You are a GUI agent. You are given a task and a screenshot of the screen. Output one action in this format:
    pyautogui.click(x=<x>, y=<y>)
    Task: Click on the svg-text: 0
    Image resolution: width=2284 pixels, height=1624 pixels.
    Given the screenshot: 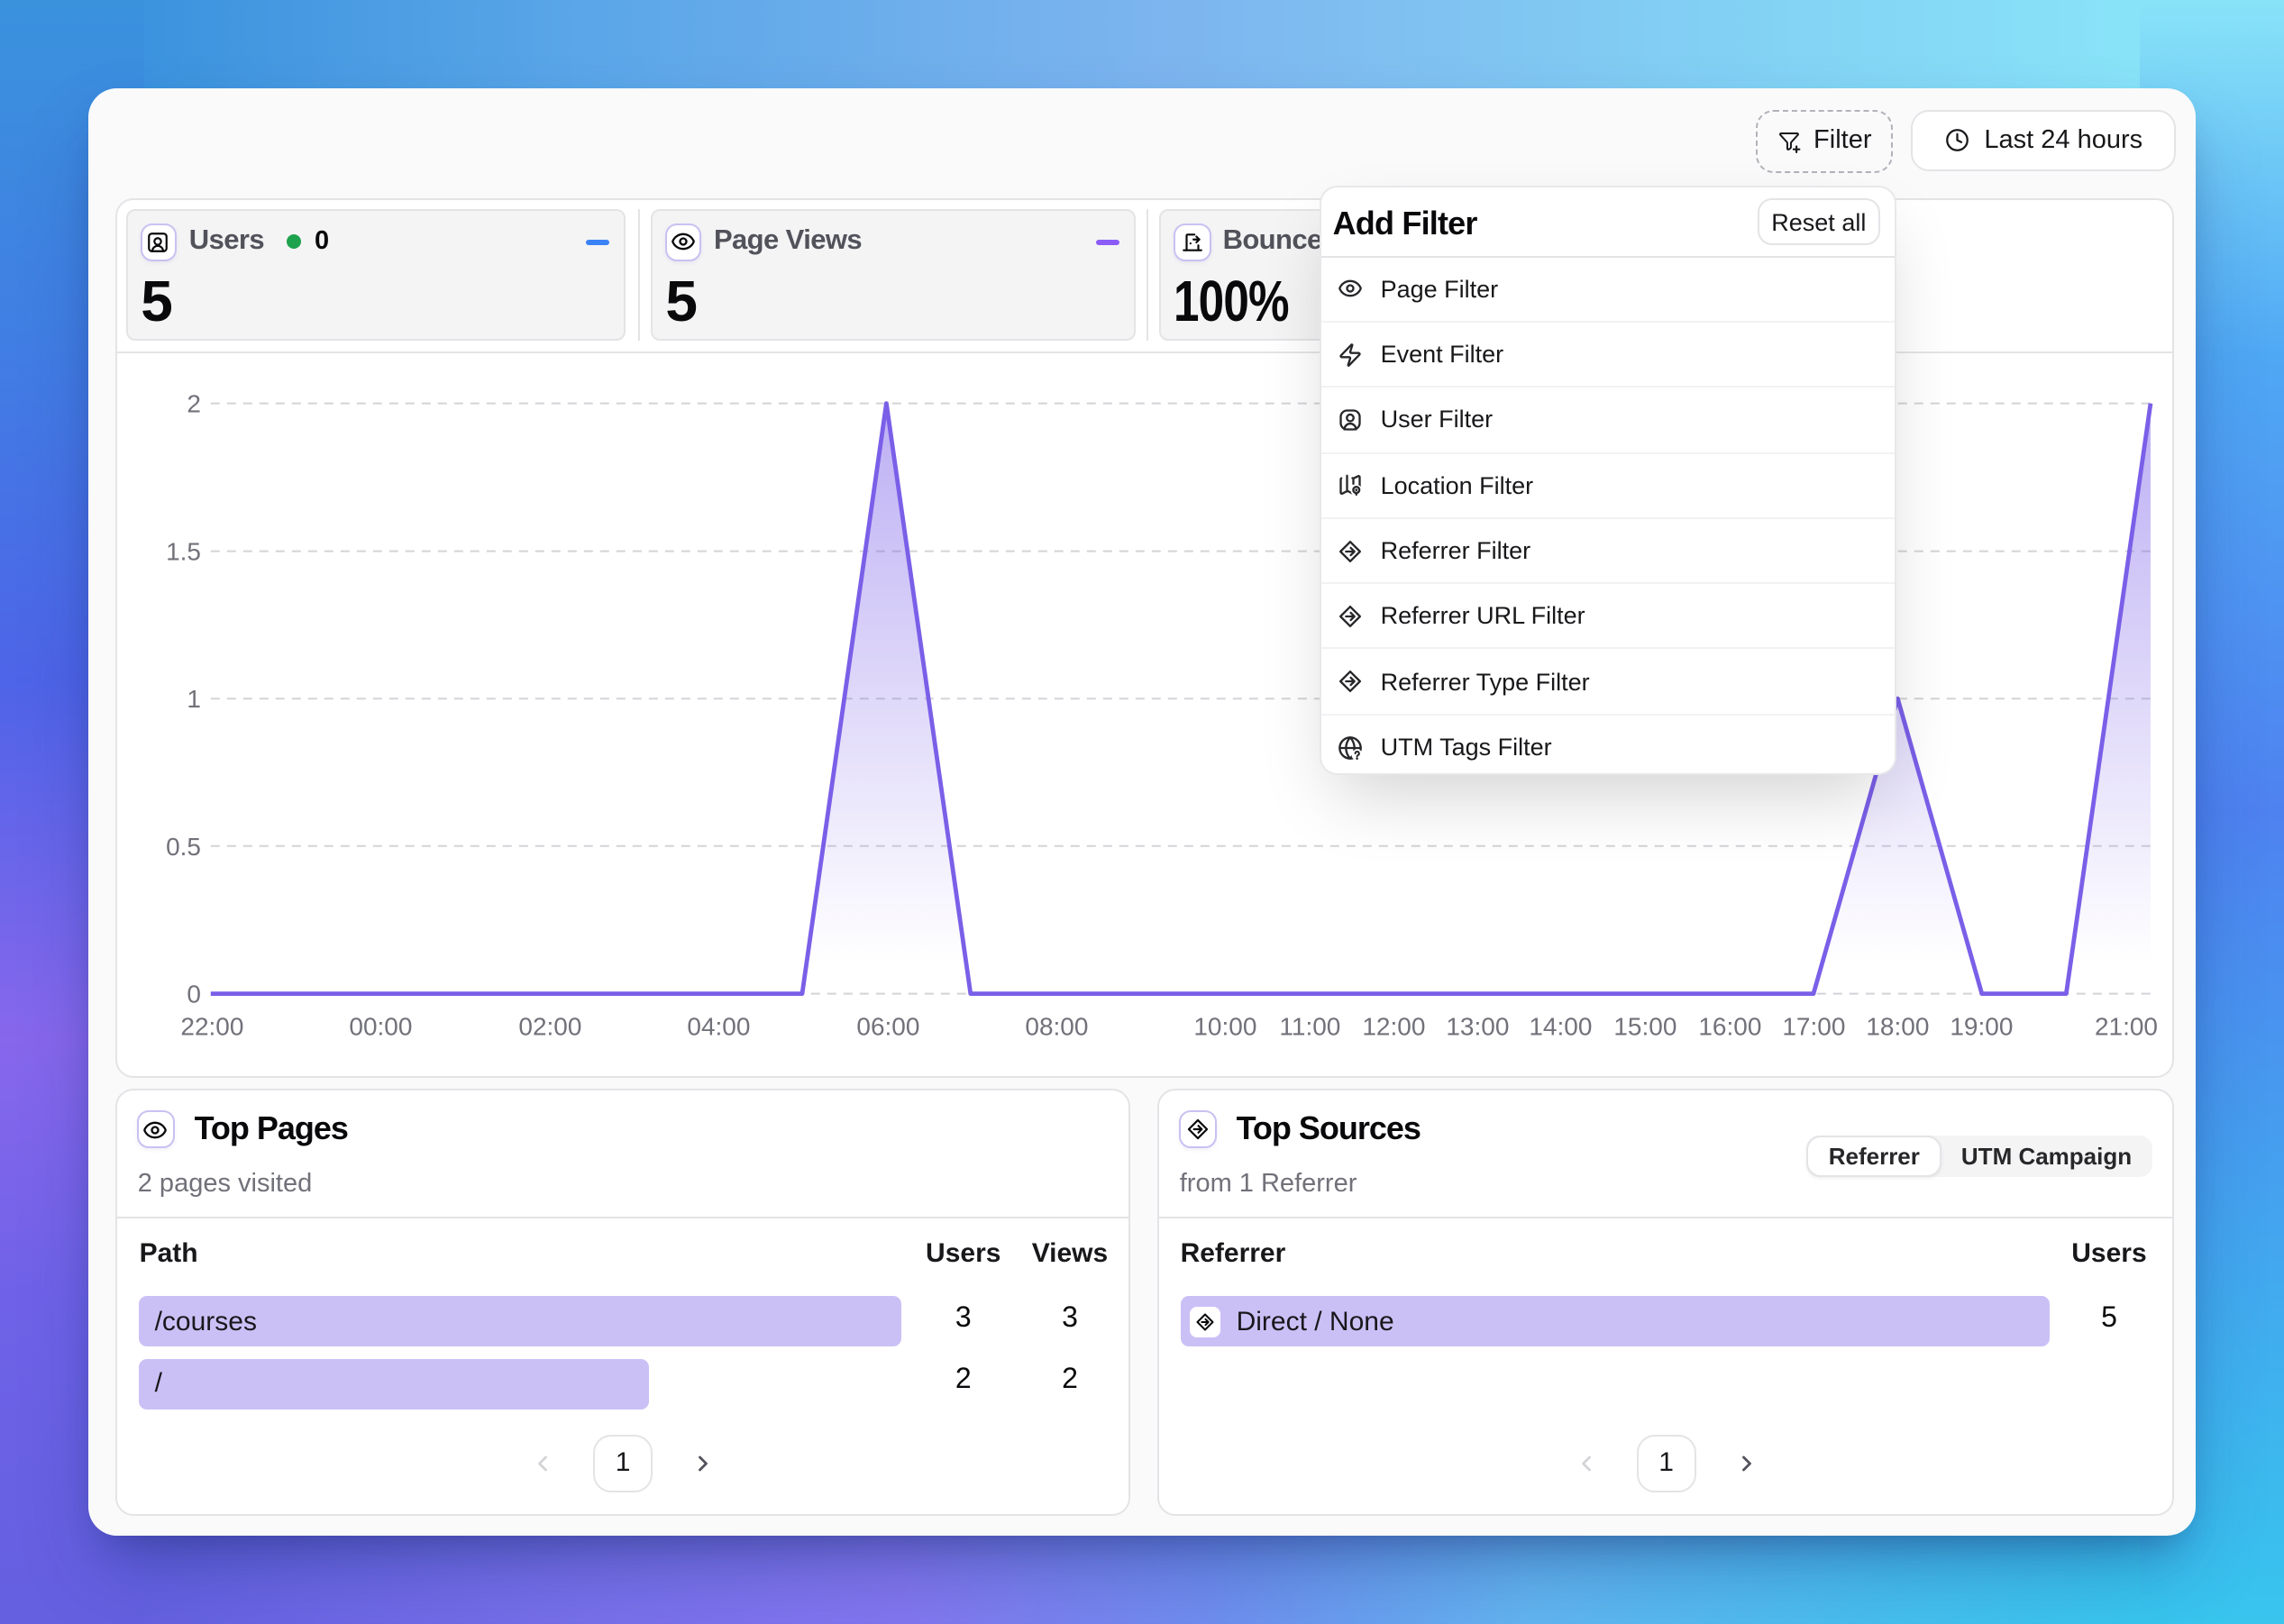 What is the action you would take?
    pyautogui.click(x=194, y=994)
    